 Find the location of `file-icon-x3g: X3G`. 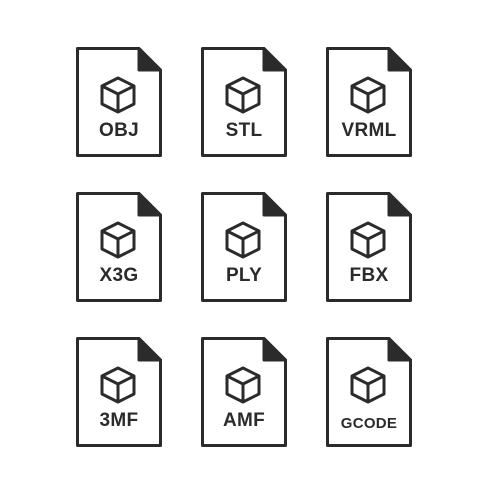

file-icon-x3g: X3G is located at coordinates (119, 247).